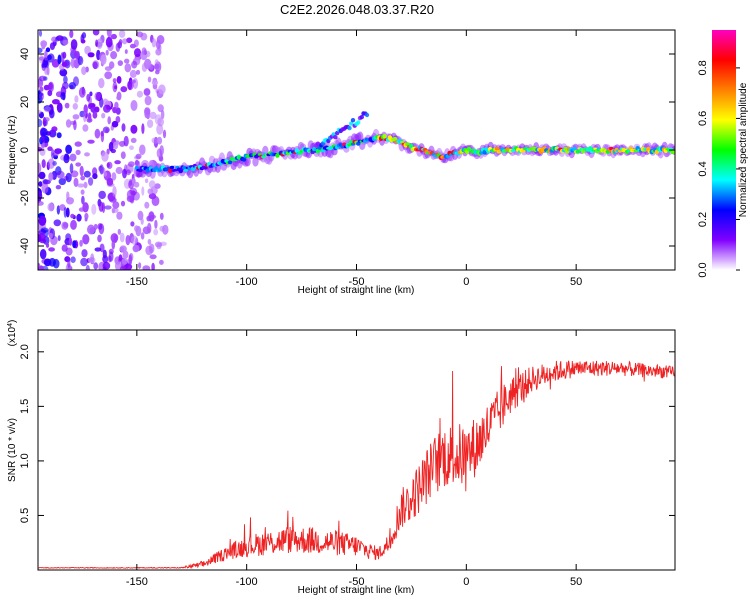 The width and height of the screenshot is (750, 600). Describe the element at coordinates (703, 168) in the screenshot. I see `colorbar-tick-label: 0.4` at that location.